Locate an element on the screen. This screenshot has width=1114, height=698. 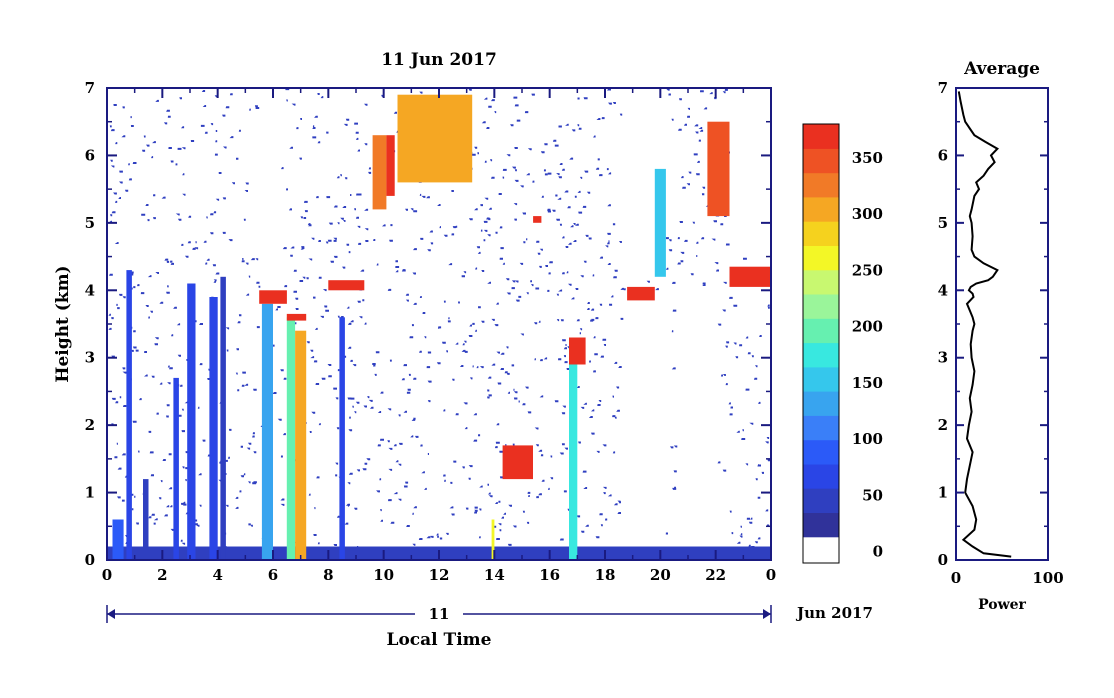
average-power-line is located at coordinates (984, 324).